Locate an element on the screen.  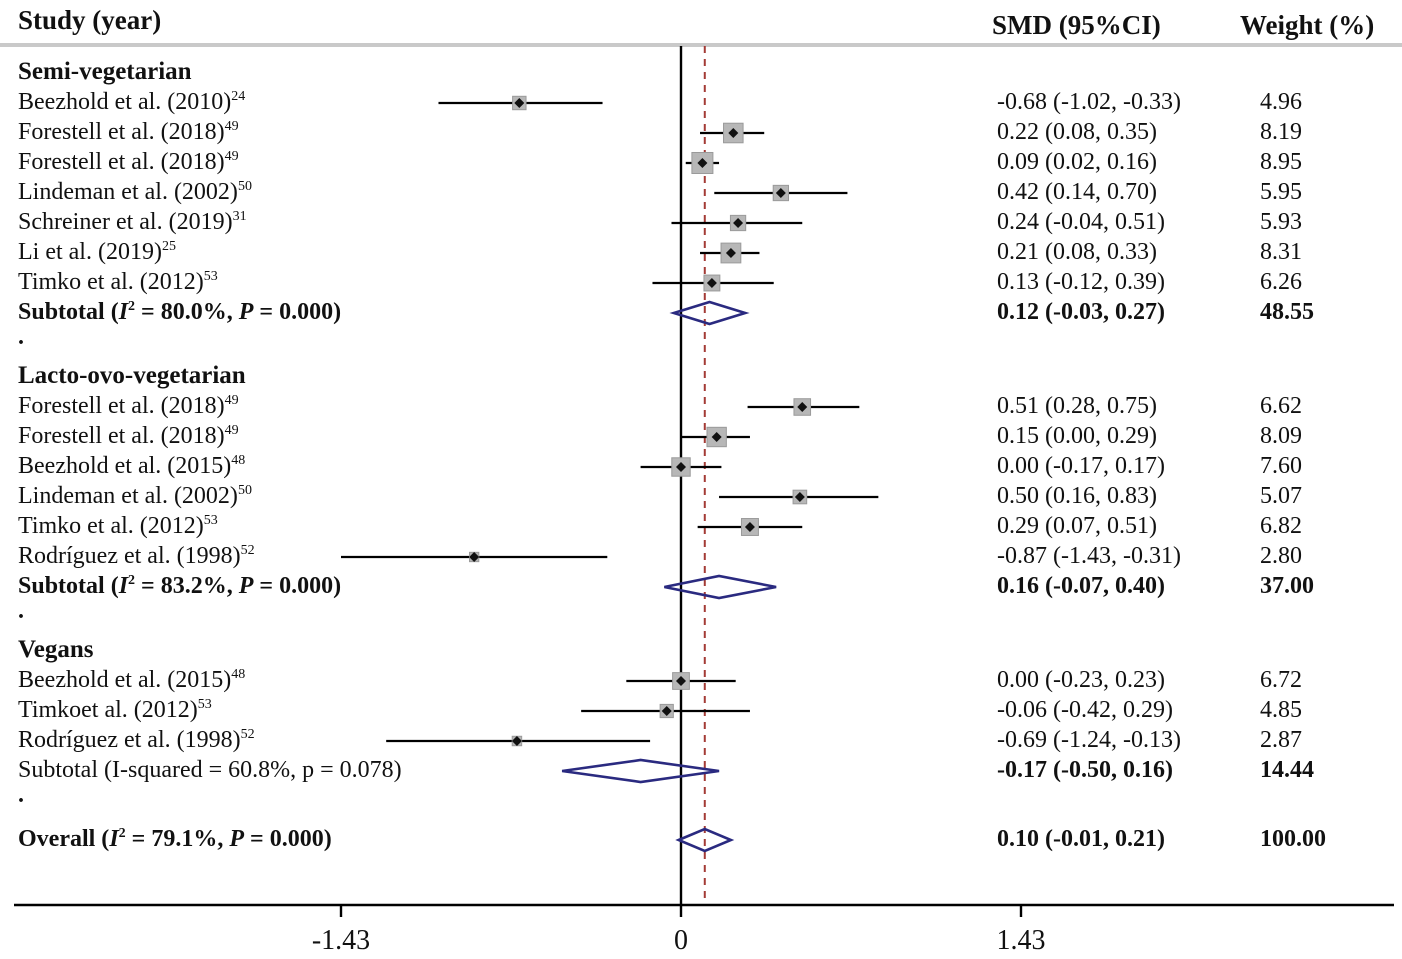
smd-ci-value: 0.21 (0.08, 0.33) is located at coordinates (1077, 252).